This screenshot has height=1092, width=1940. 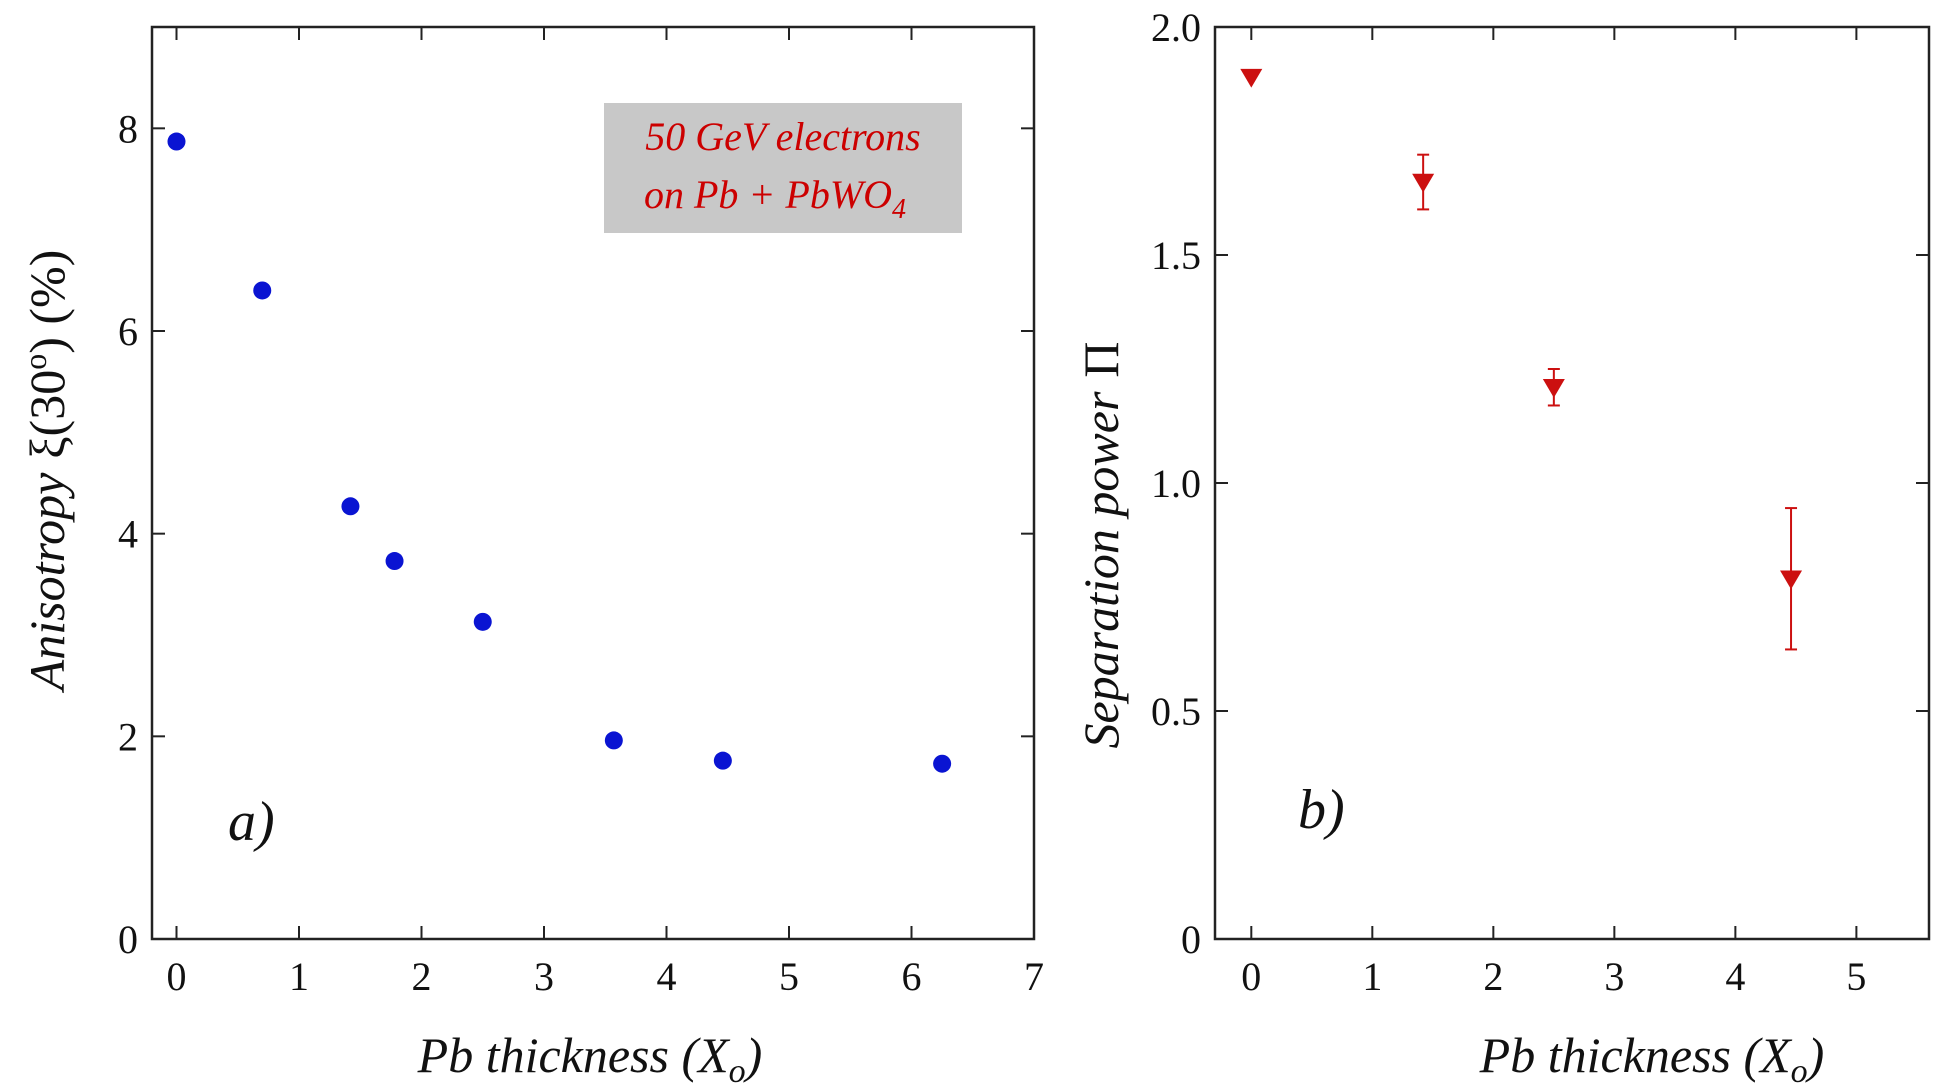 I want to click on panel-1-y-tick-label: 1.5, so click(x=1176, y=255).